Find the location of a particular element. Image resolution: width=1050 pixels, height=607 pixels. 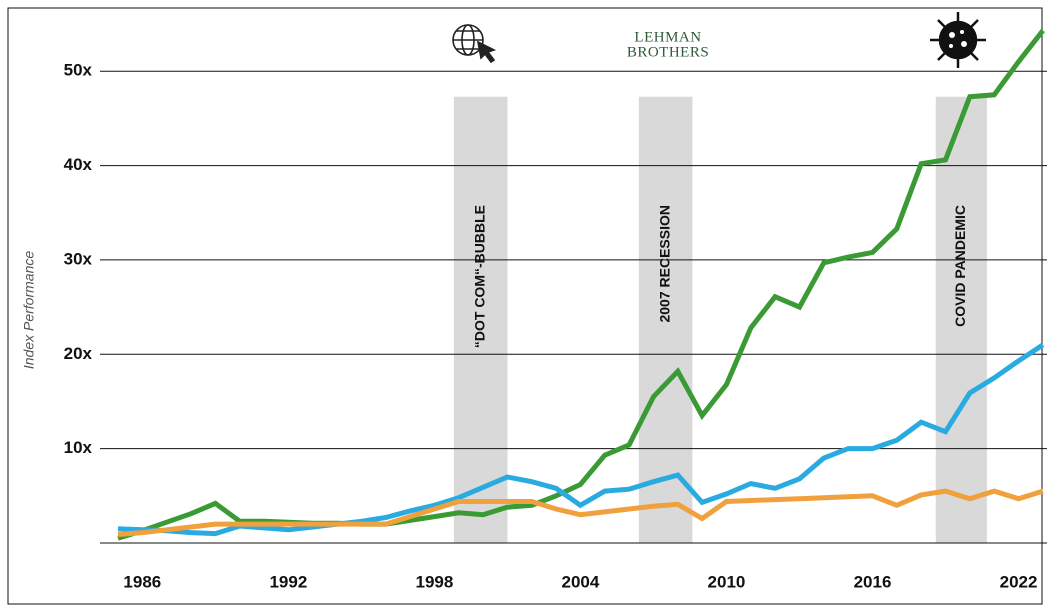

x-tick-label: 2016 is located at coordinates (873, 581).